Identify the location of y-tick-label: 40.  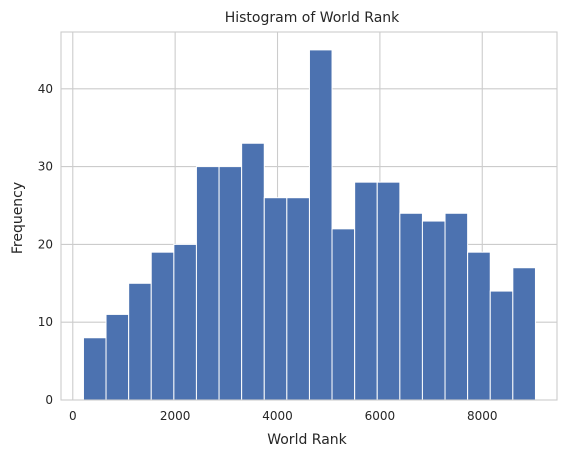
(45, 89).